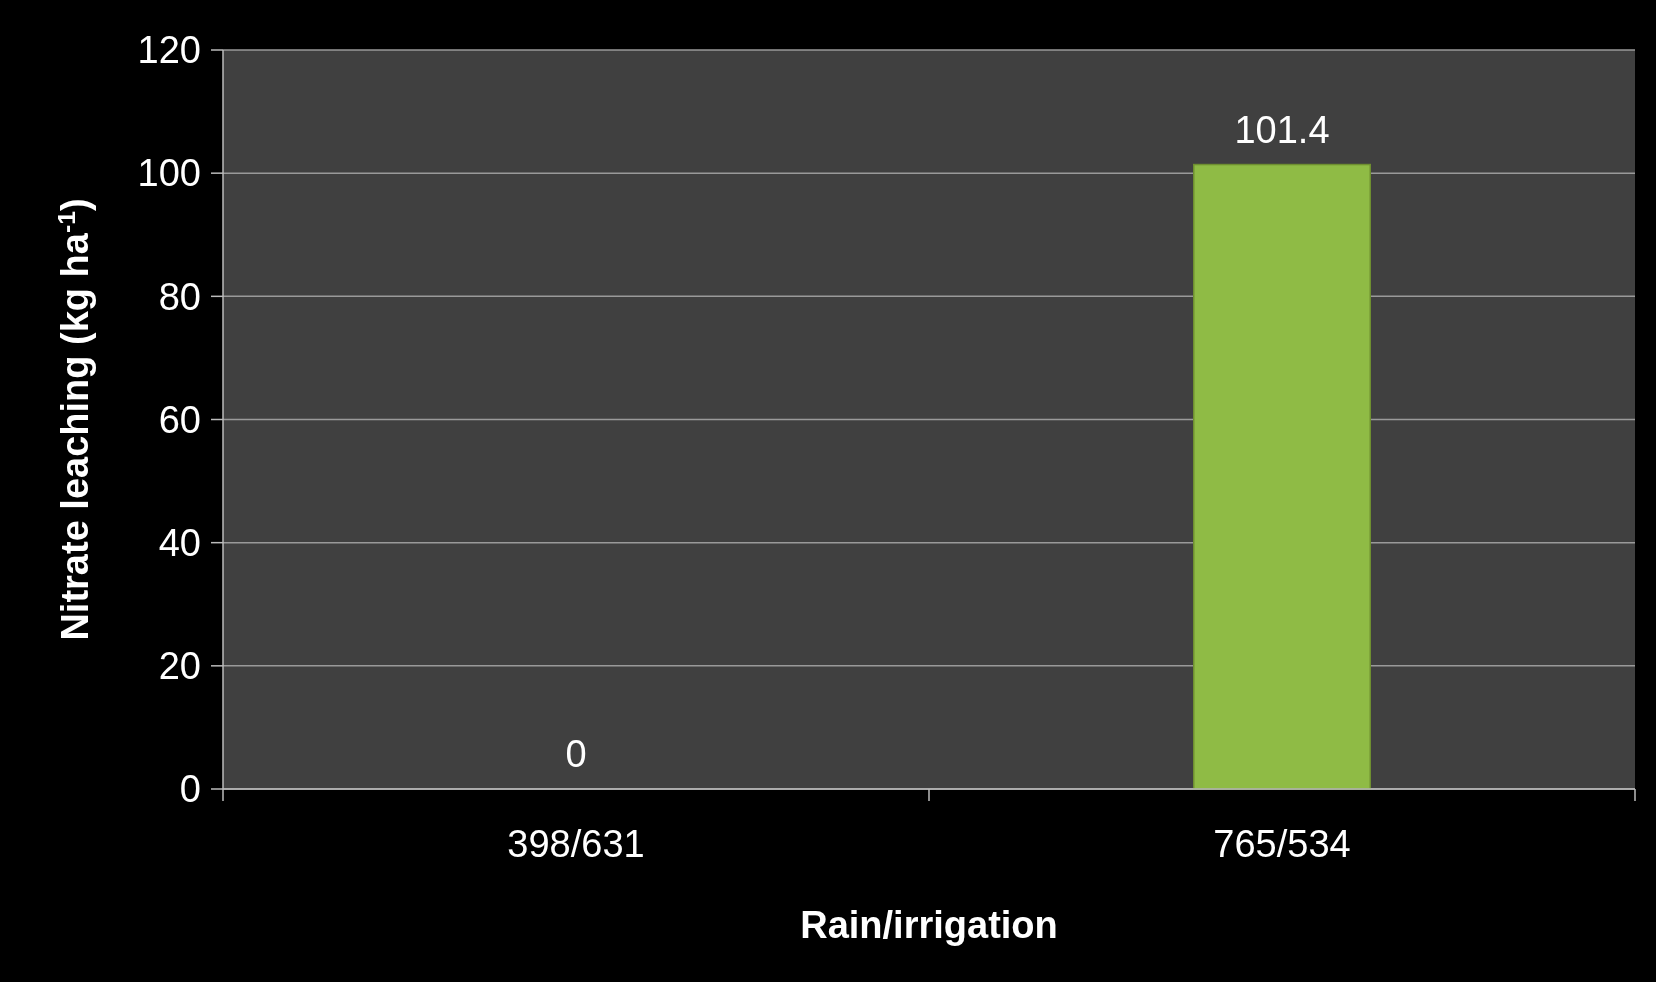  What do you see at coordinates (179, 542) in the screenshot?
I see `y-tick-label: 40` at bounding box center [179, 542].